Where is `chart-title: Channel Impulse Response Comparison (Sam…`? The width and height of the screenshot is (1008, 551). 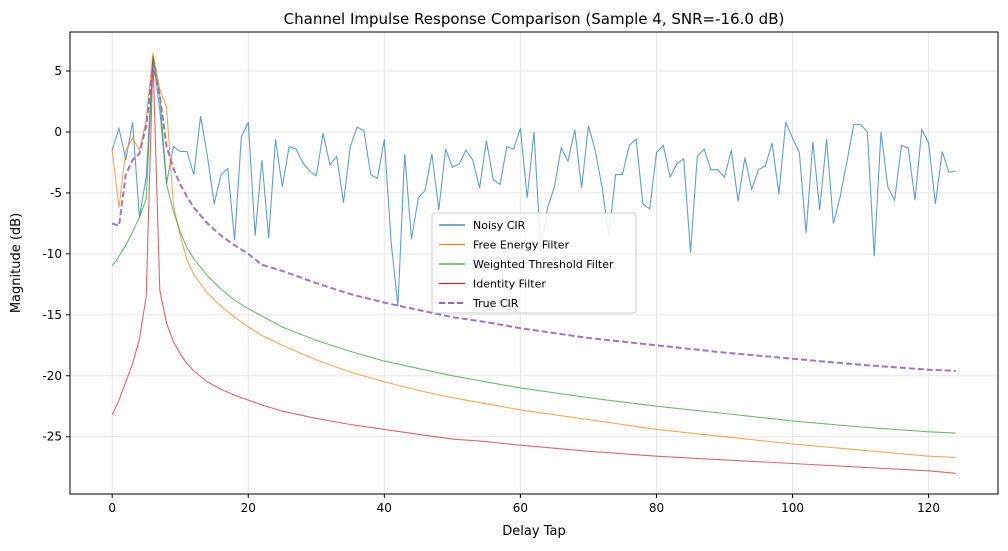 chart-title: Channel Impulse Response Comparison (Sam… is located at coordinates (534, 19).